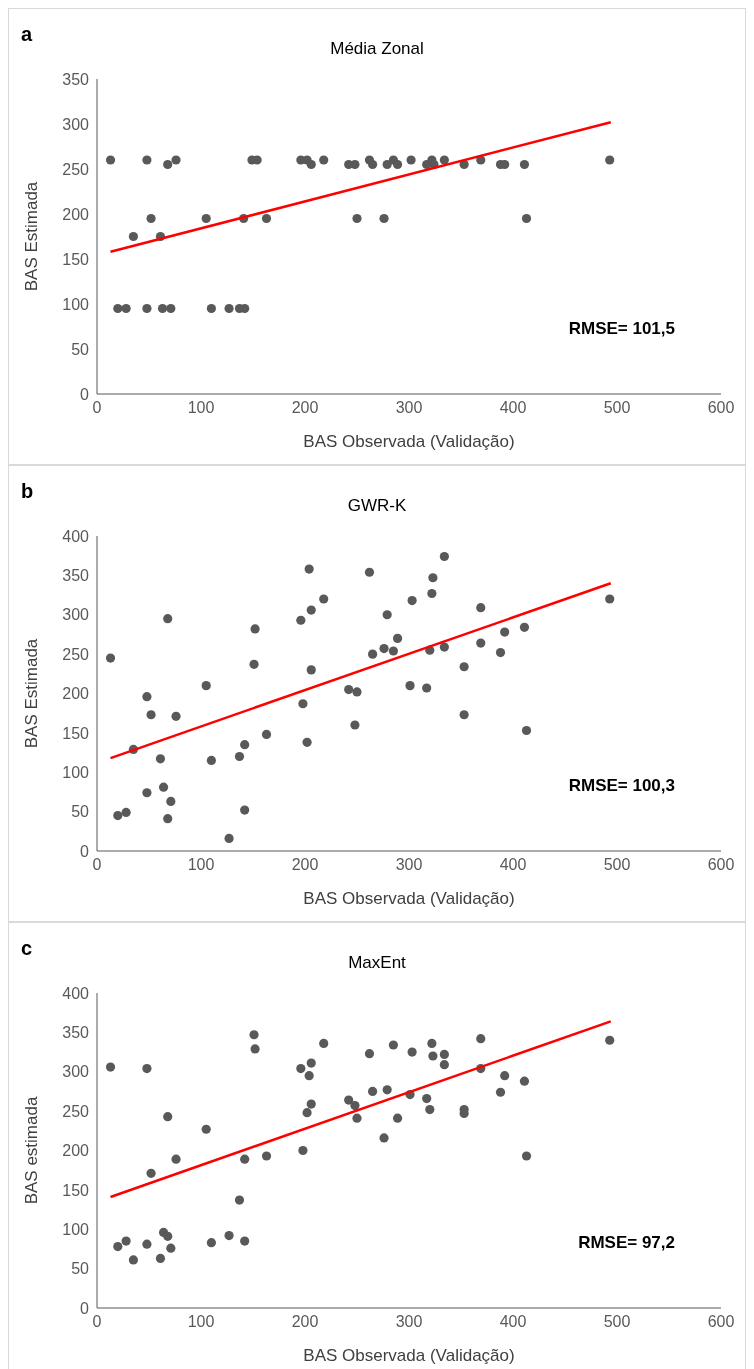  Describe the element at coordinates (27, 948) in the screenshot. I see `text: c` at that location.